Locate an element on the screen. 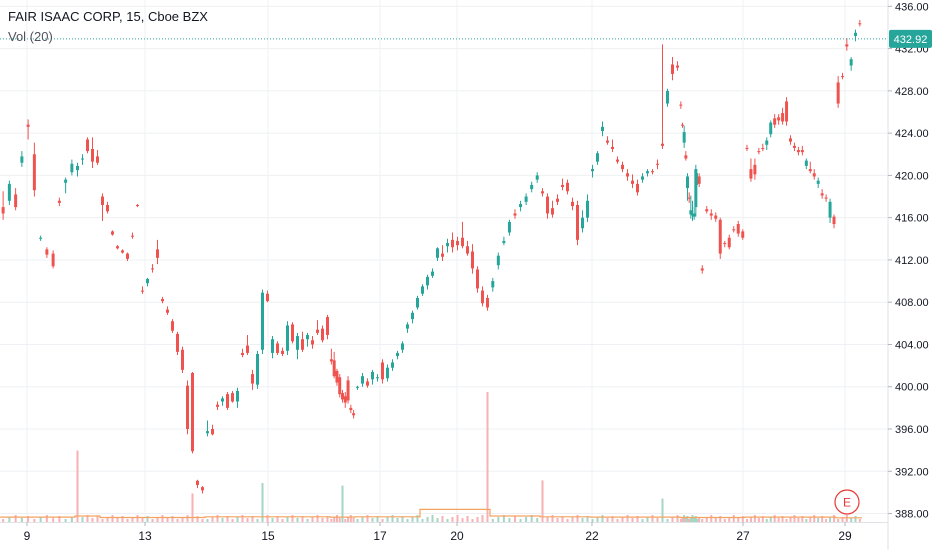 The height and width of the screenshot is (555, 932). earnings-marker: E is located at coordinates (847, 502).